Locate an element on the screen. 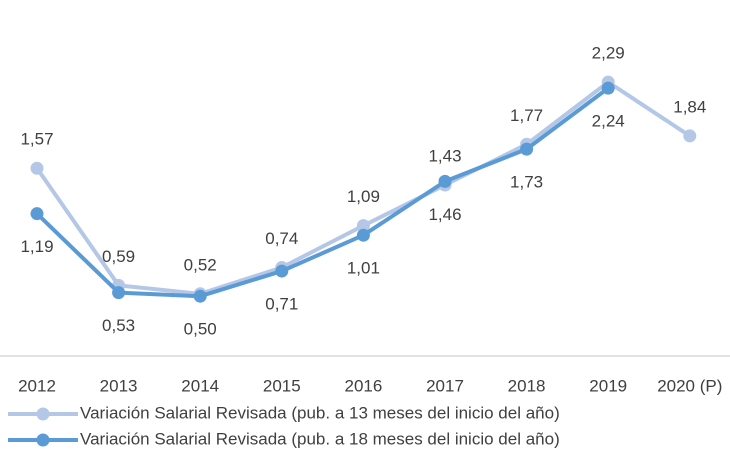  x-tick-label: 2017 is located at coordinates (445, 385).